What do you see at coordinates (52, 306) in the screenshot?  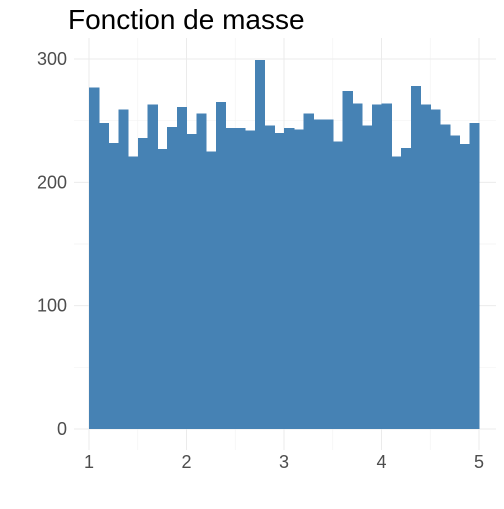 I see `y-tick-label: 100` at bounding box center [52, 306].